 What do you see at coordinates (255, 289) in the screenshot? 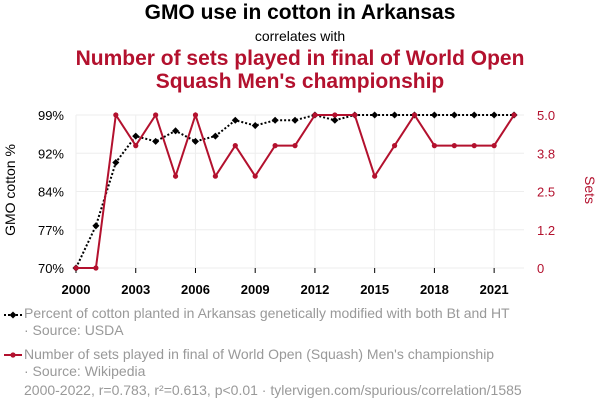
I see `x-tick-label: 2009` at bounding box center [255, 289].